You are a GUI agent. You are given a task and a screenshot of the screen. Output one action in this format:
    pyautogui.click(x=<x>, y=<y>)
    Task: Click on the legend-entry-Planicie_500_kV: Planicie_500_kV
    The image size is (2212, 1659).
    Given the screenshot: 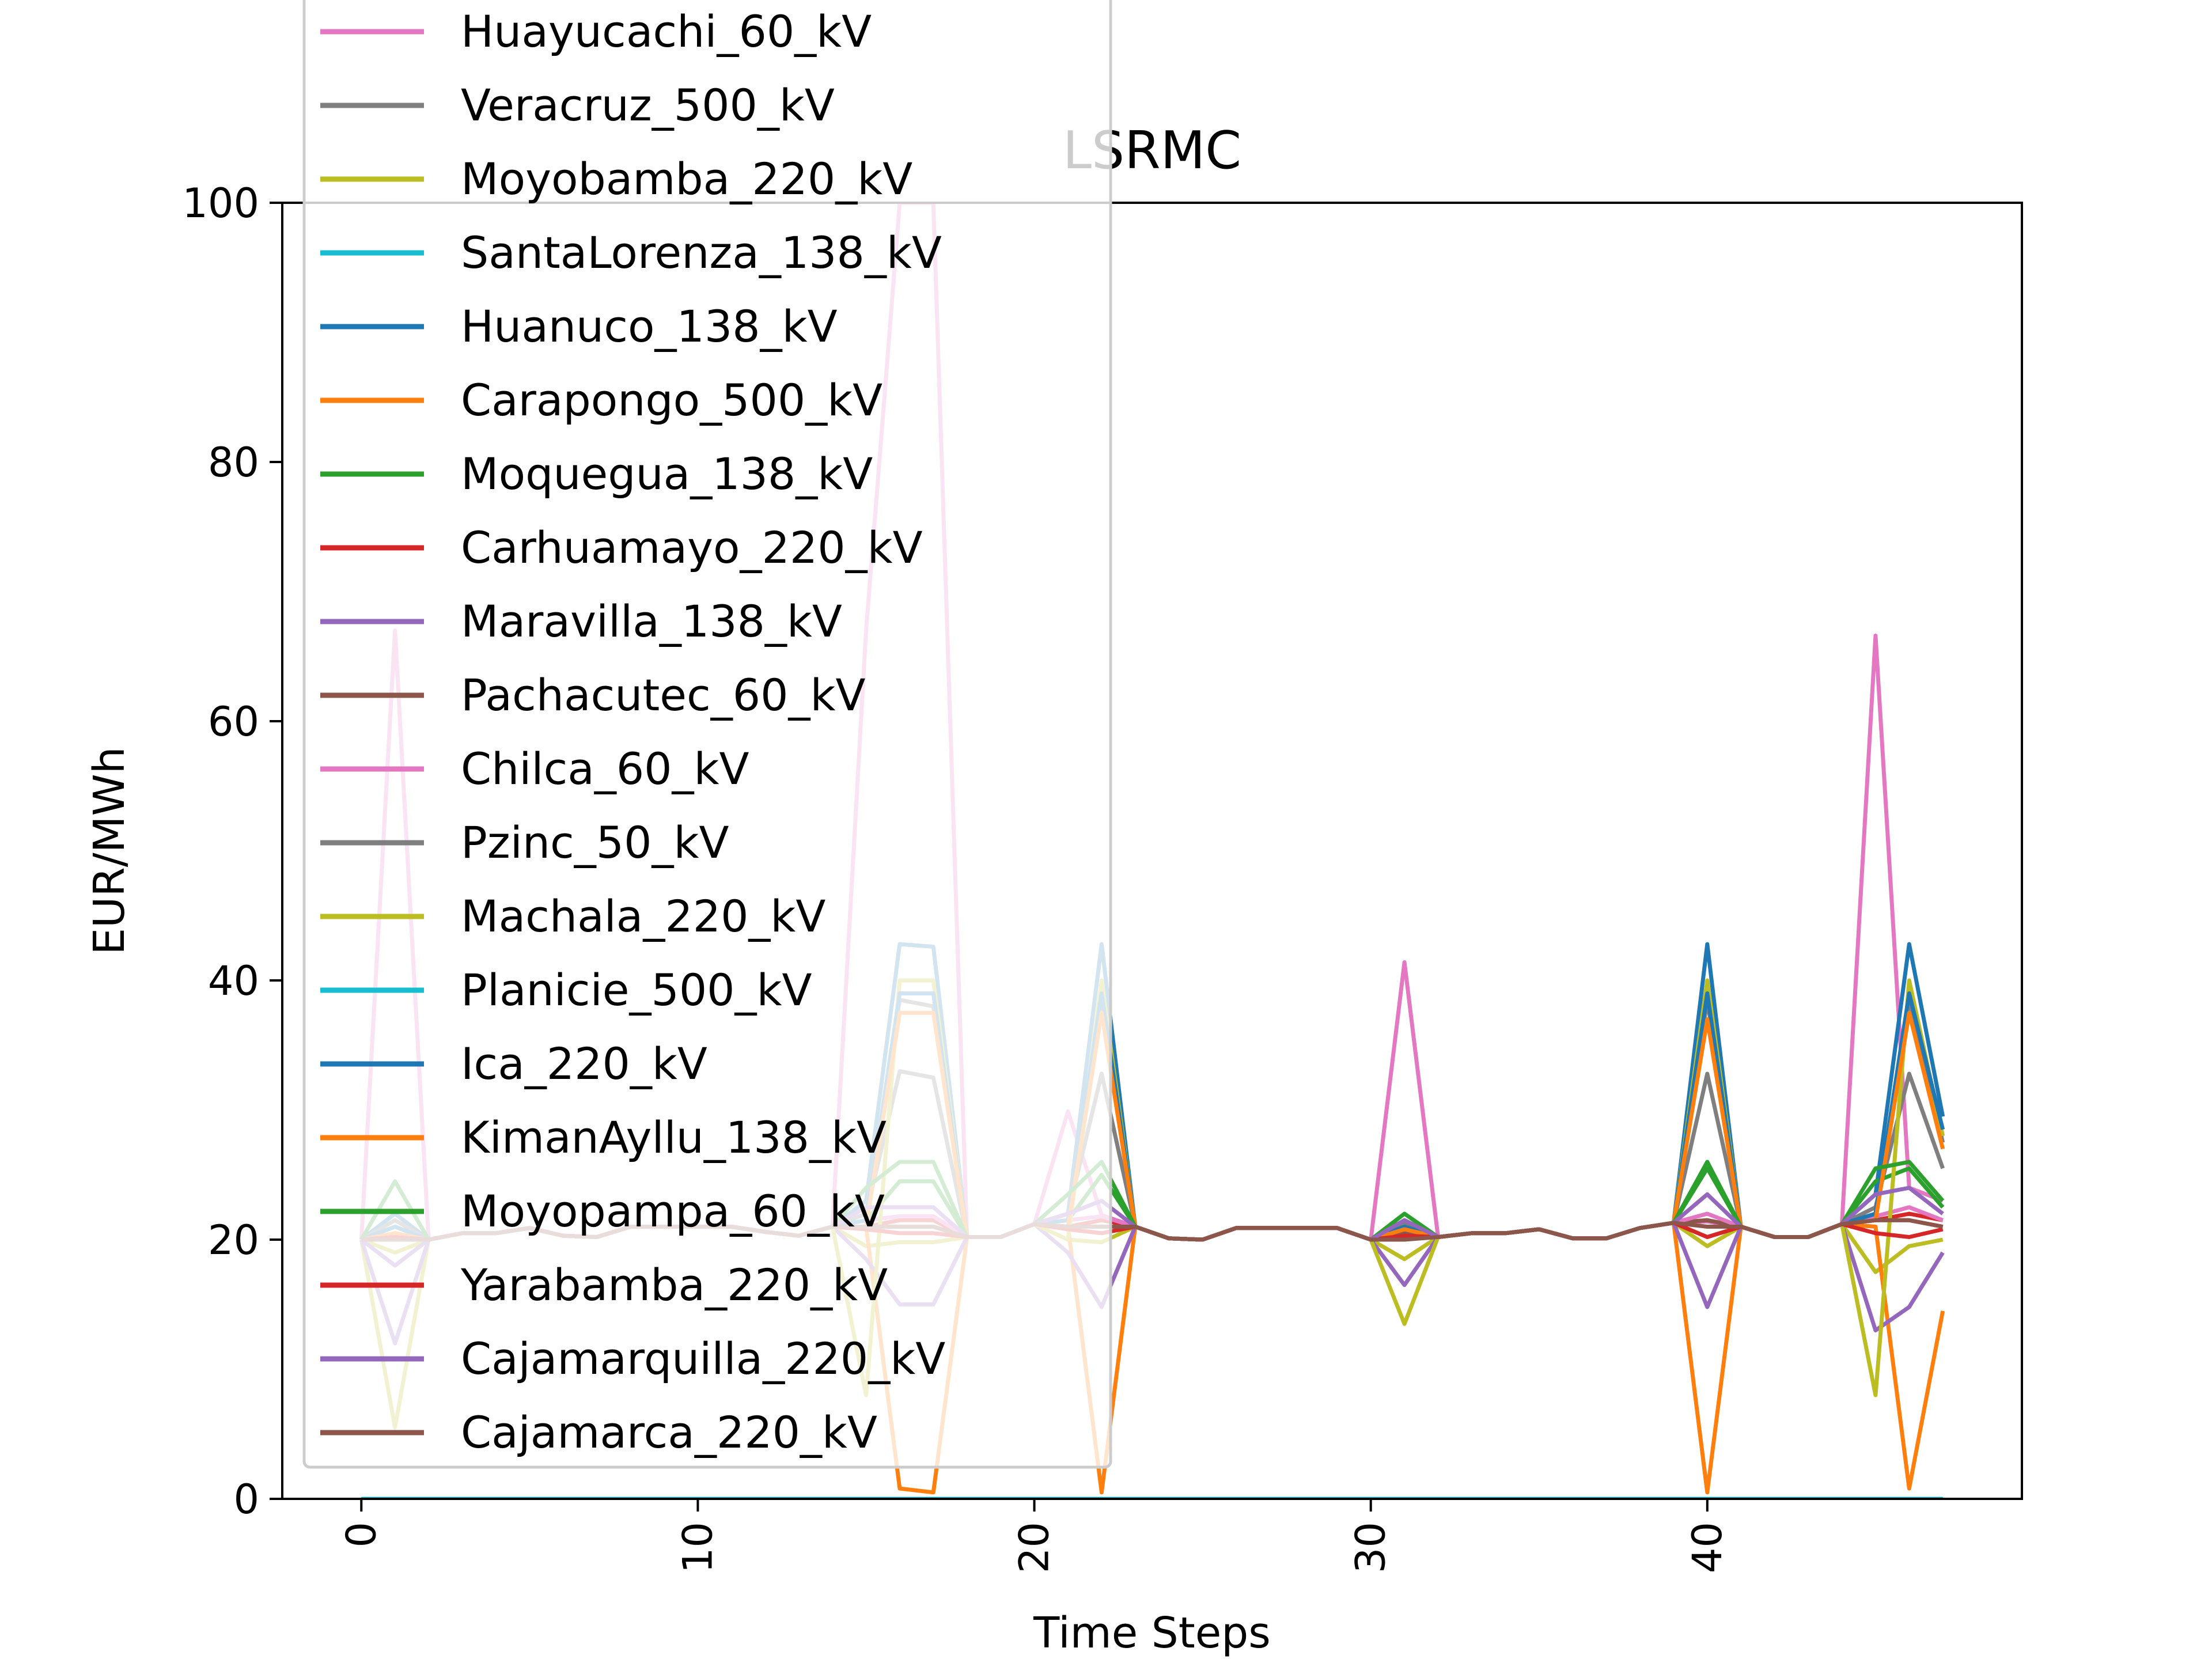 What is the action you would take?
    pyautogui.click(x=636, y=990)
    